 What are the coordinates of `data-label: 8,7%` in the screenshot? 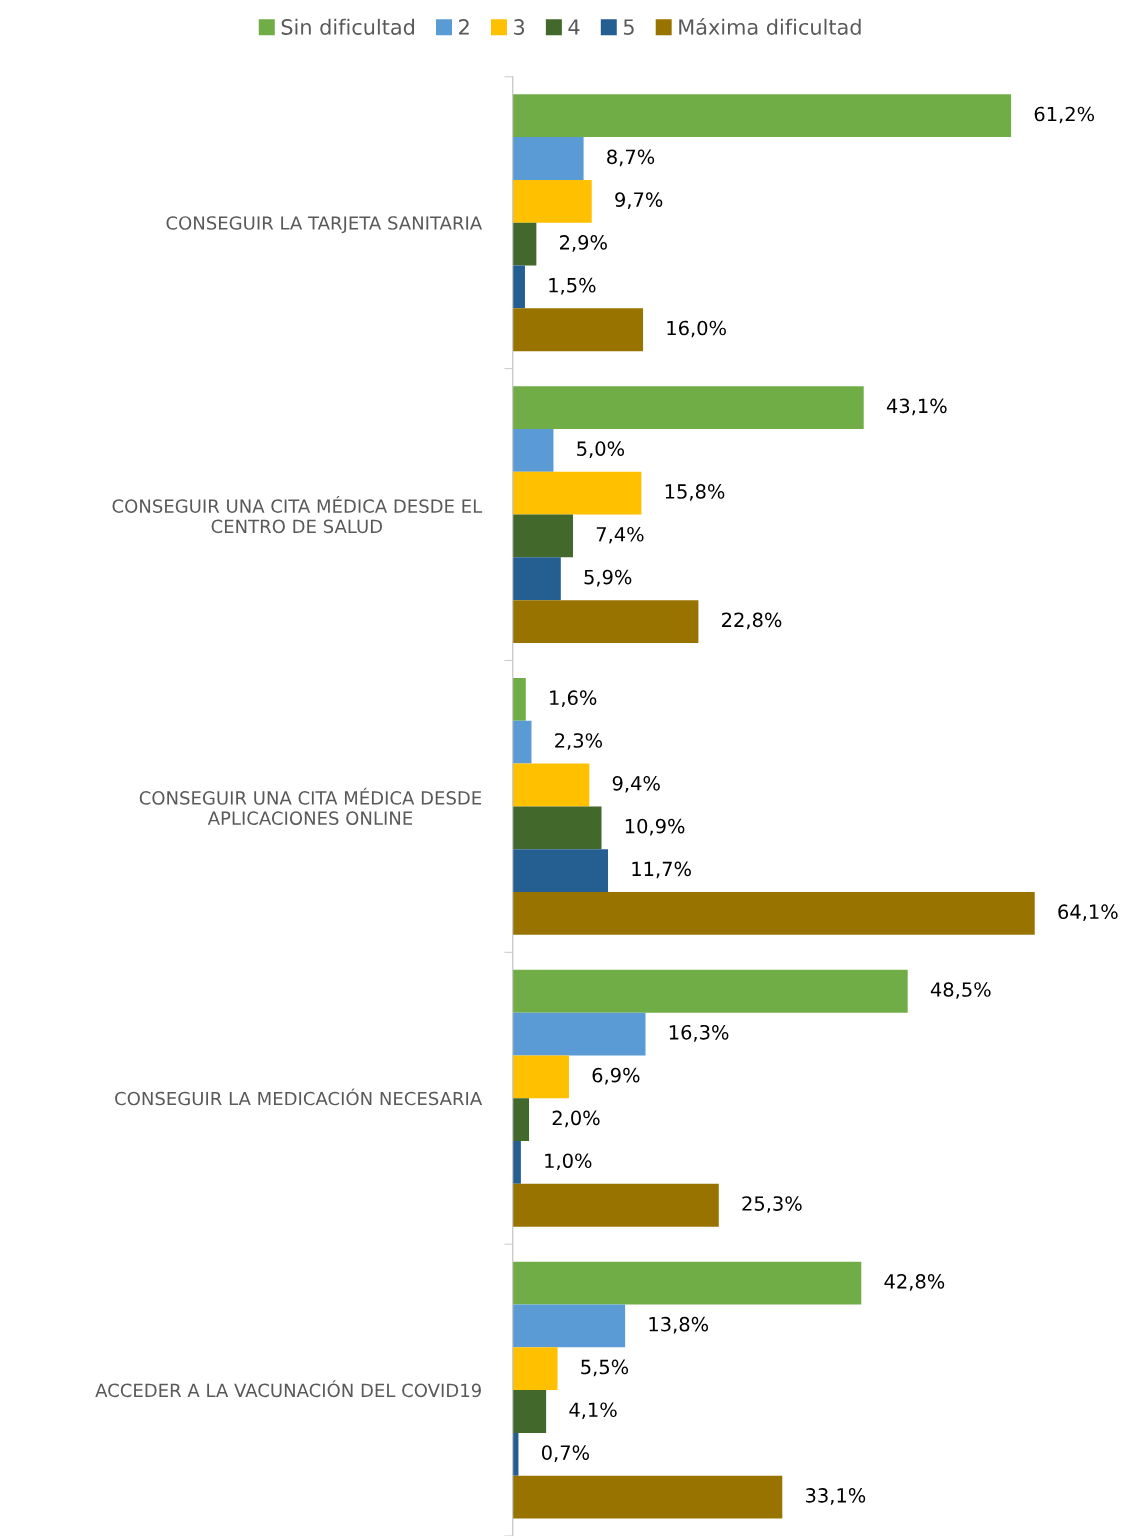 It's located at (631, 158).